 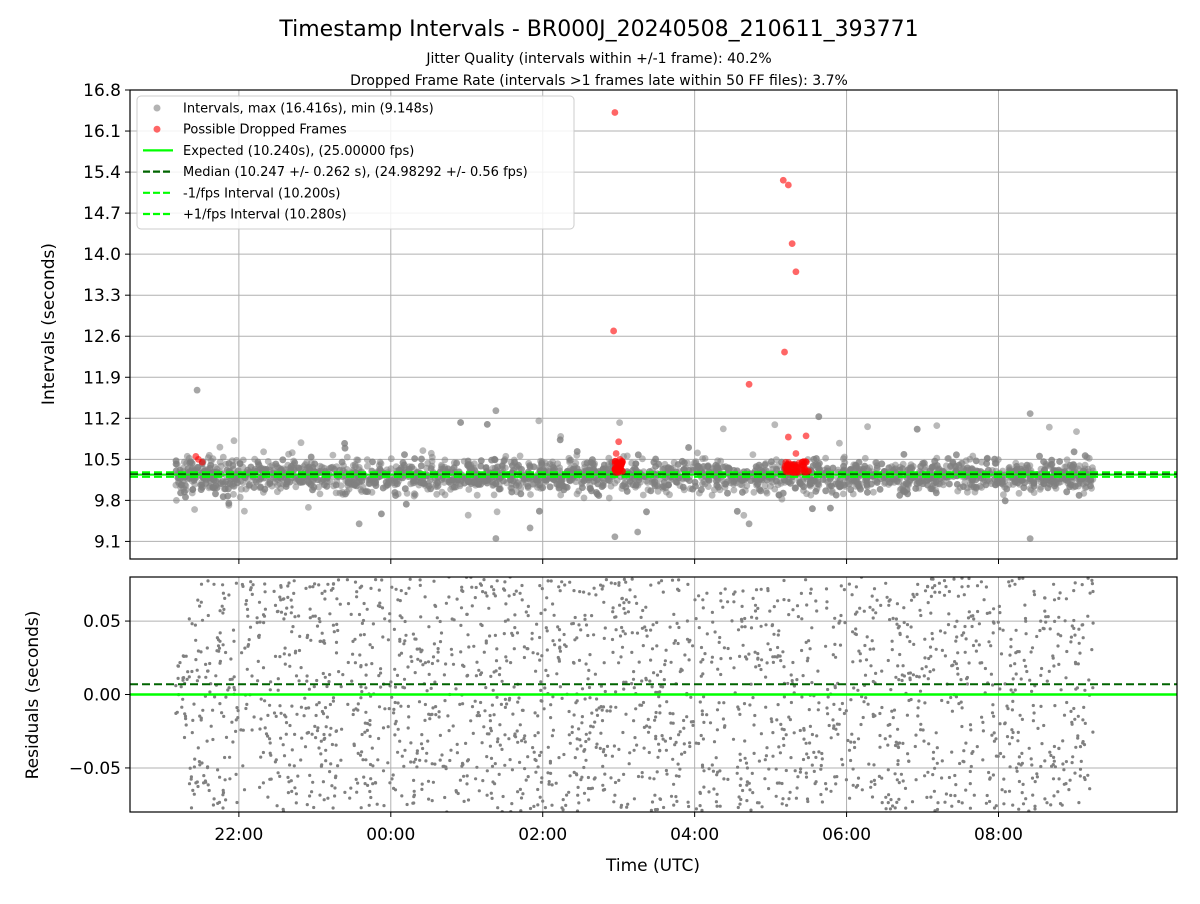 I want to click on dropped-frame-point, so click(x=749, y=384).